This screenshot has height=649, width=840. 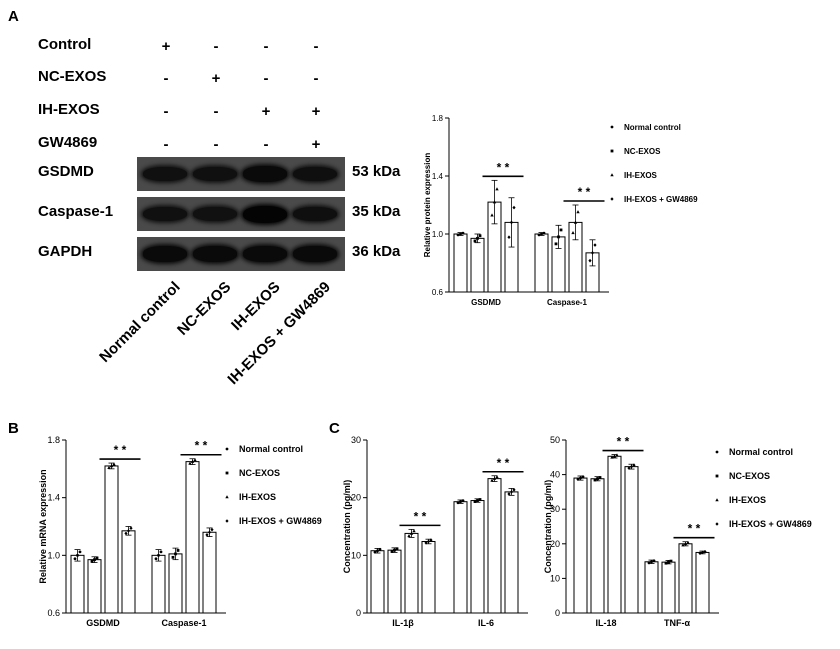 I want to click on legend-label: Normal control, so click(x=271, y=449).